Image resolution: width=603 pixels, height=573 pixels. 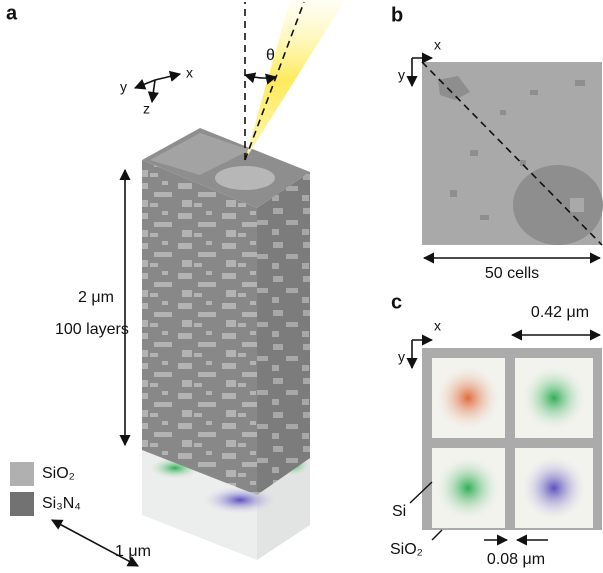 What do you see at coordinates (146, 109) in the screenshot?
I see `axis-label: z` at bounding box center [146, 109].